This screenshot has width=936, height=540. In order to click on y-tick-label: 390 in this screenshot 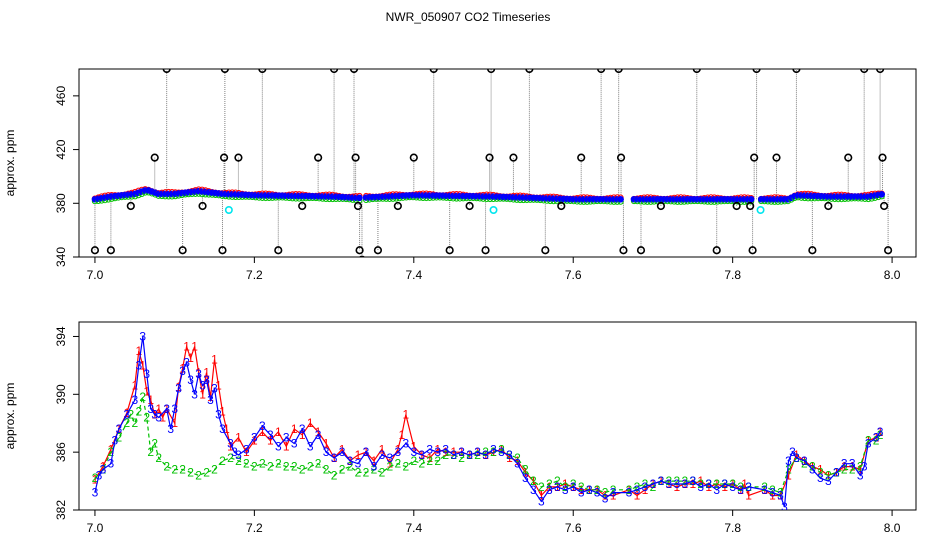, I will do `click(61, 394)`.